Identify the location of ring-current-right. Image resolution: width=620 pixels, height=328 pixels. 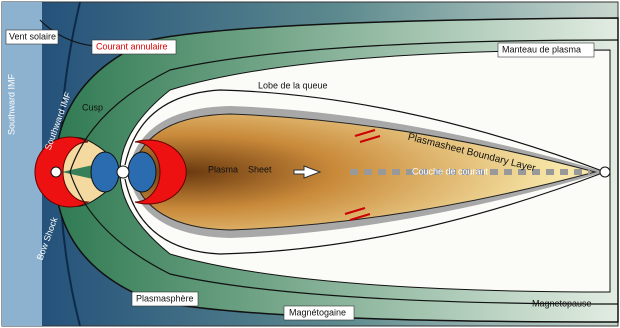
(160, 172).